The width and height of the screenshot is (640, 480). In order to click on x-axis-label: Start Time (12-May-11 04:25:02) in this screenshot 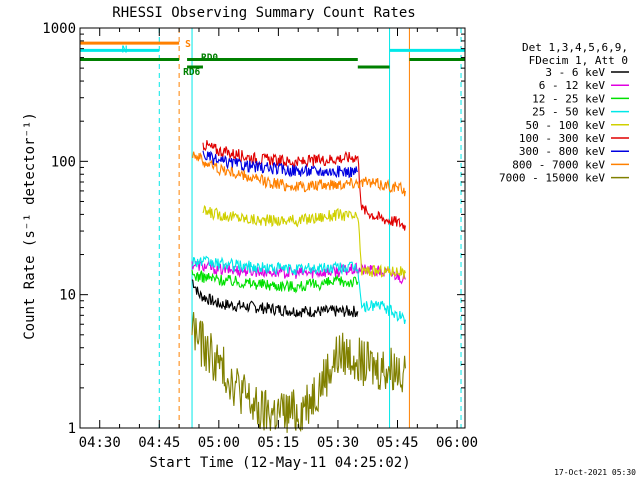, I will do `click(279, 463)`.